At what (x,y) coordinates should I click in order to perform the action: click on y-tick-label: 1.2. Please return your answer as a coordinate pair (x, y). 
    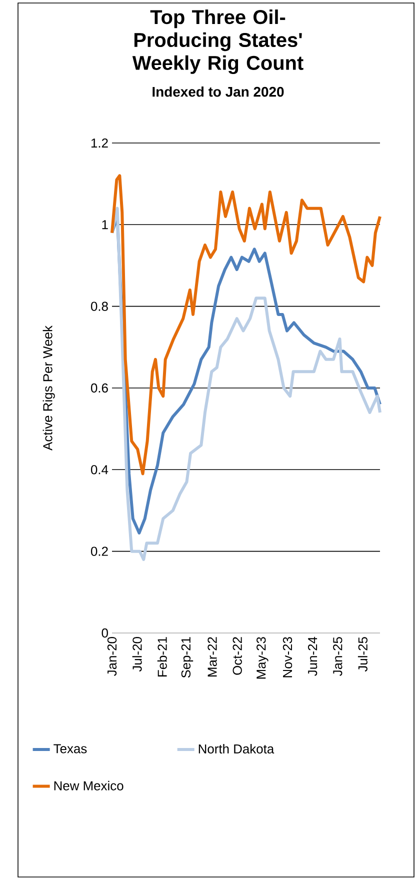
    Looking at the image, I should click on (99, 143).